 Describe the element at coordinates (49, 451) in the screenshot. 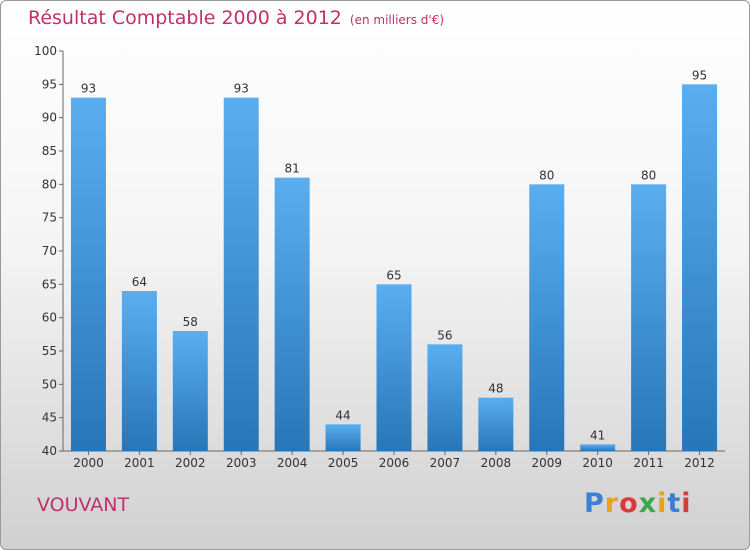

I see `y-tick-label: 40` at that location.